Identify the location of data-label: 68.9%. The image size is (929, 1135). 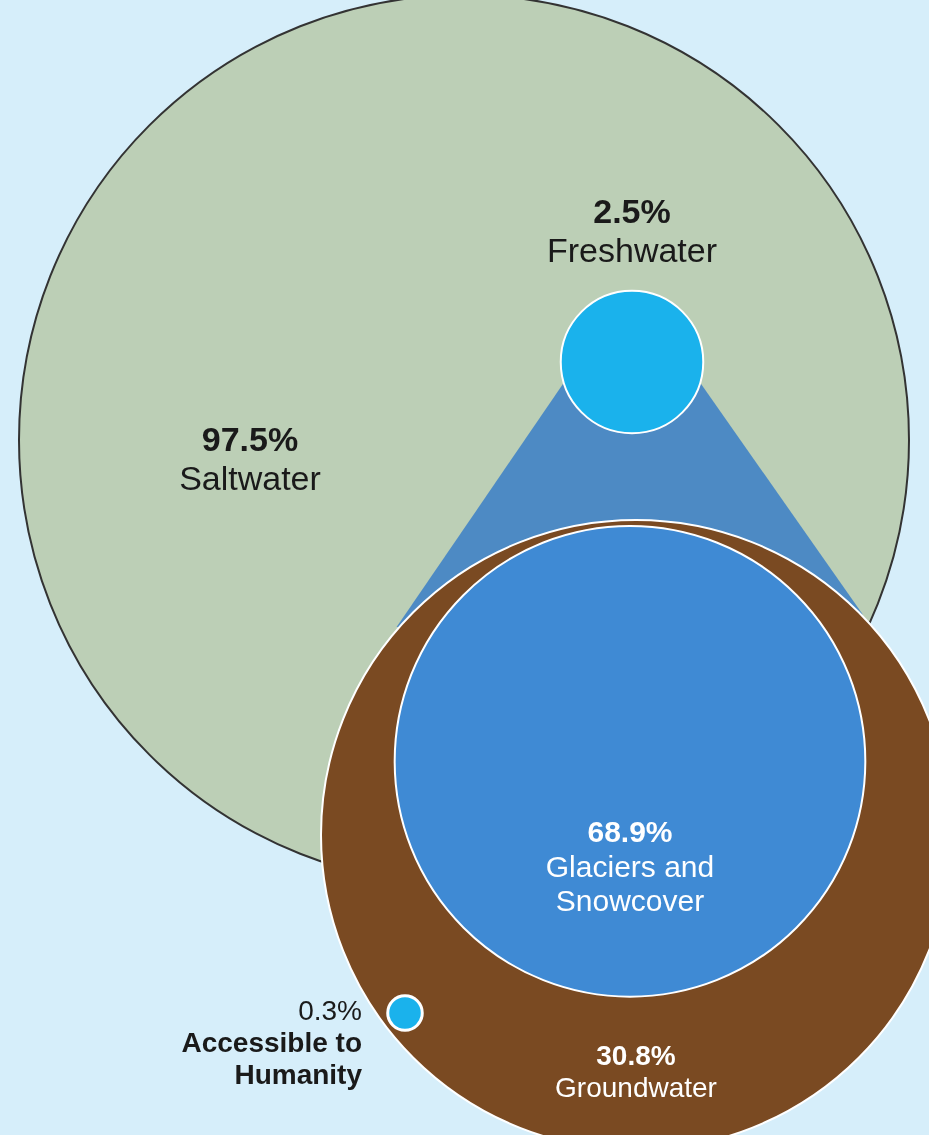
(630, 832).